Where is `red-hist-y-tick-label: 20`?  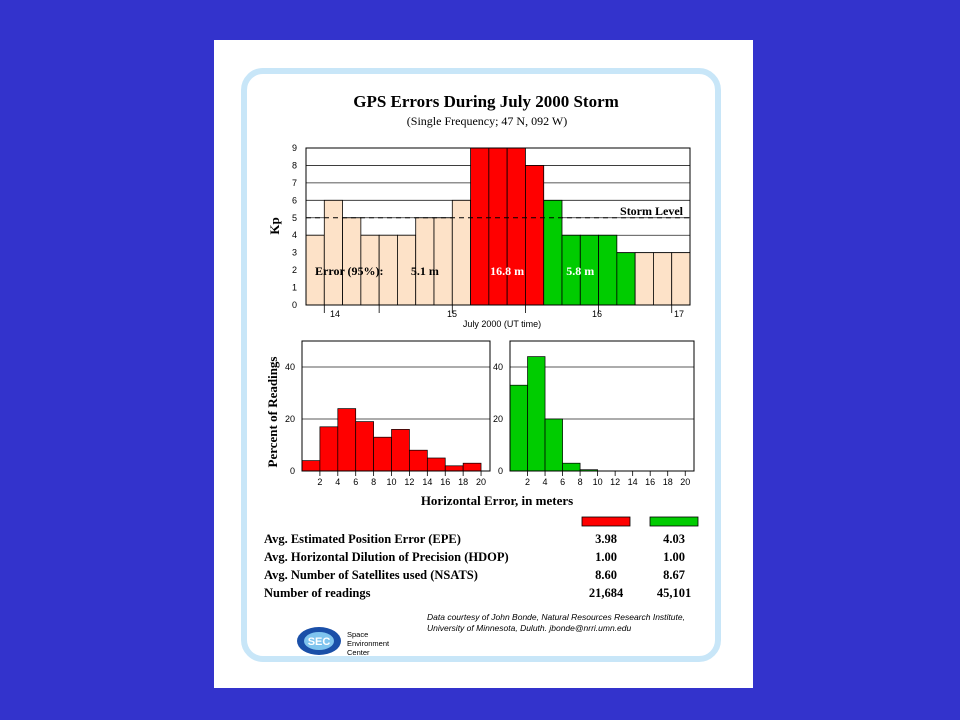 red-hist-y-tick-label: 20 is located at coordinates (290, 419).